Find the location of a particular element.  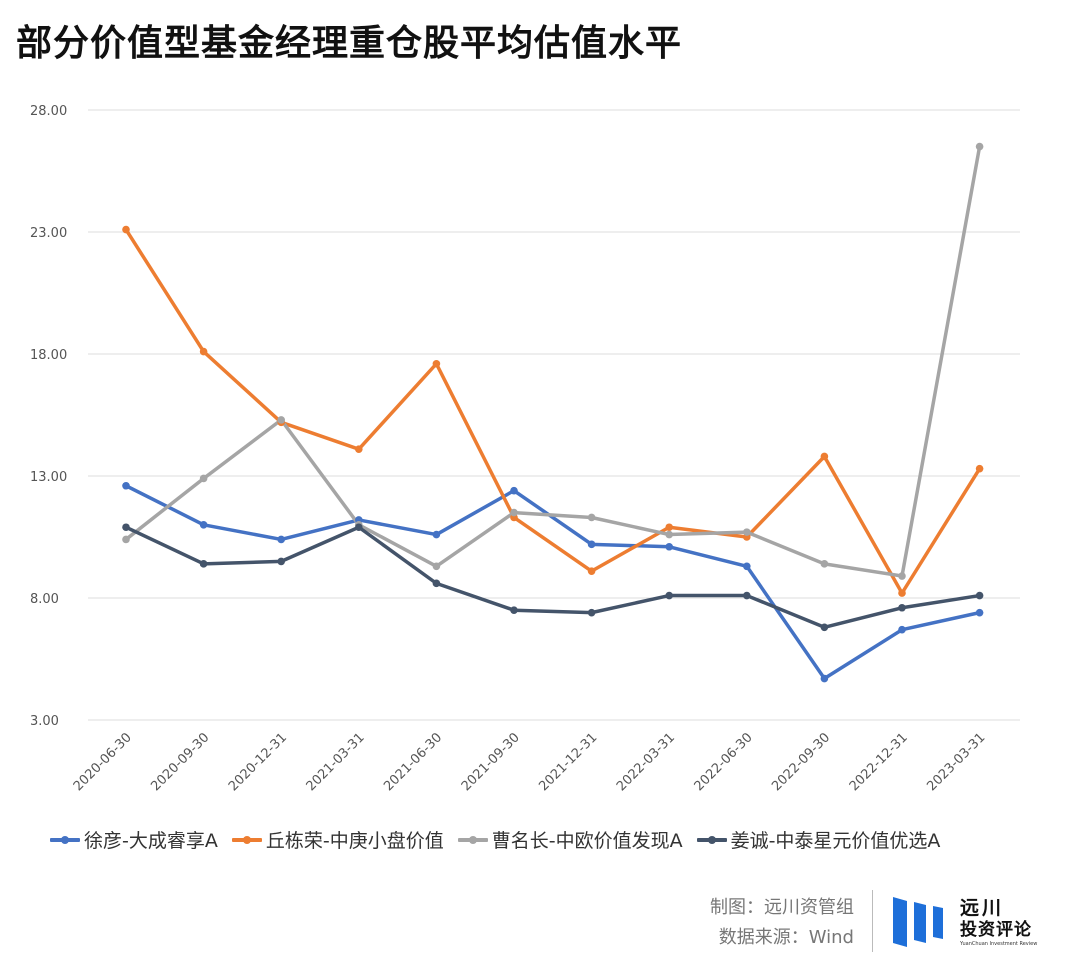

x-tick-label: 2021-03-31 is located at coordinates (336, 762).